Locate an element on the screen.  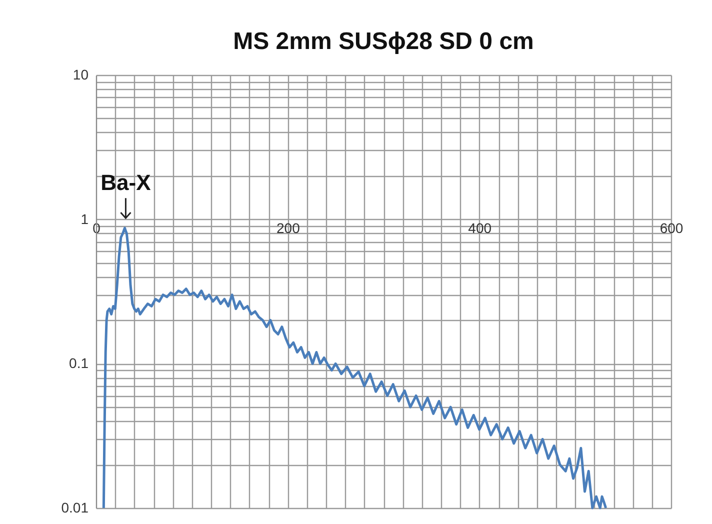
y-tick-label: 10 is located at coordinates (80, 74).